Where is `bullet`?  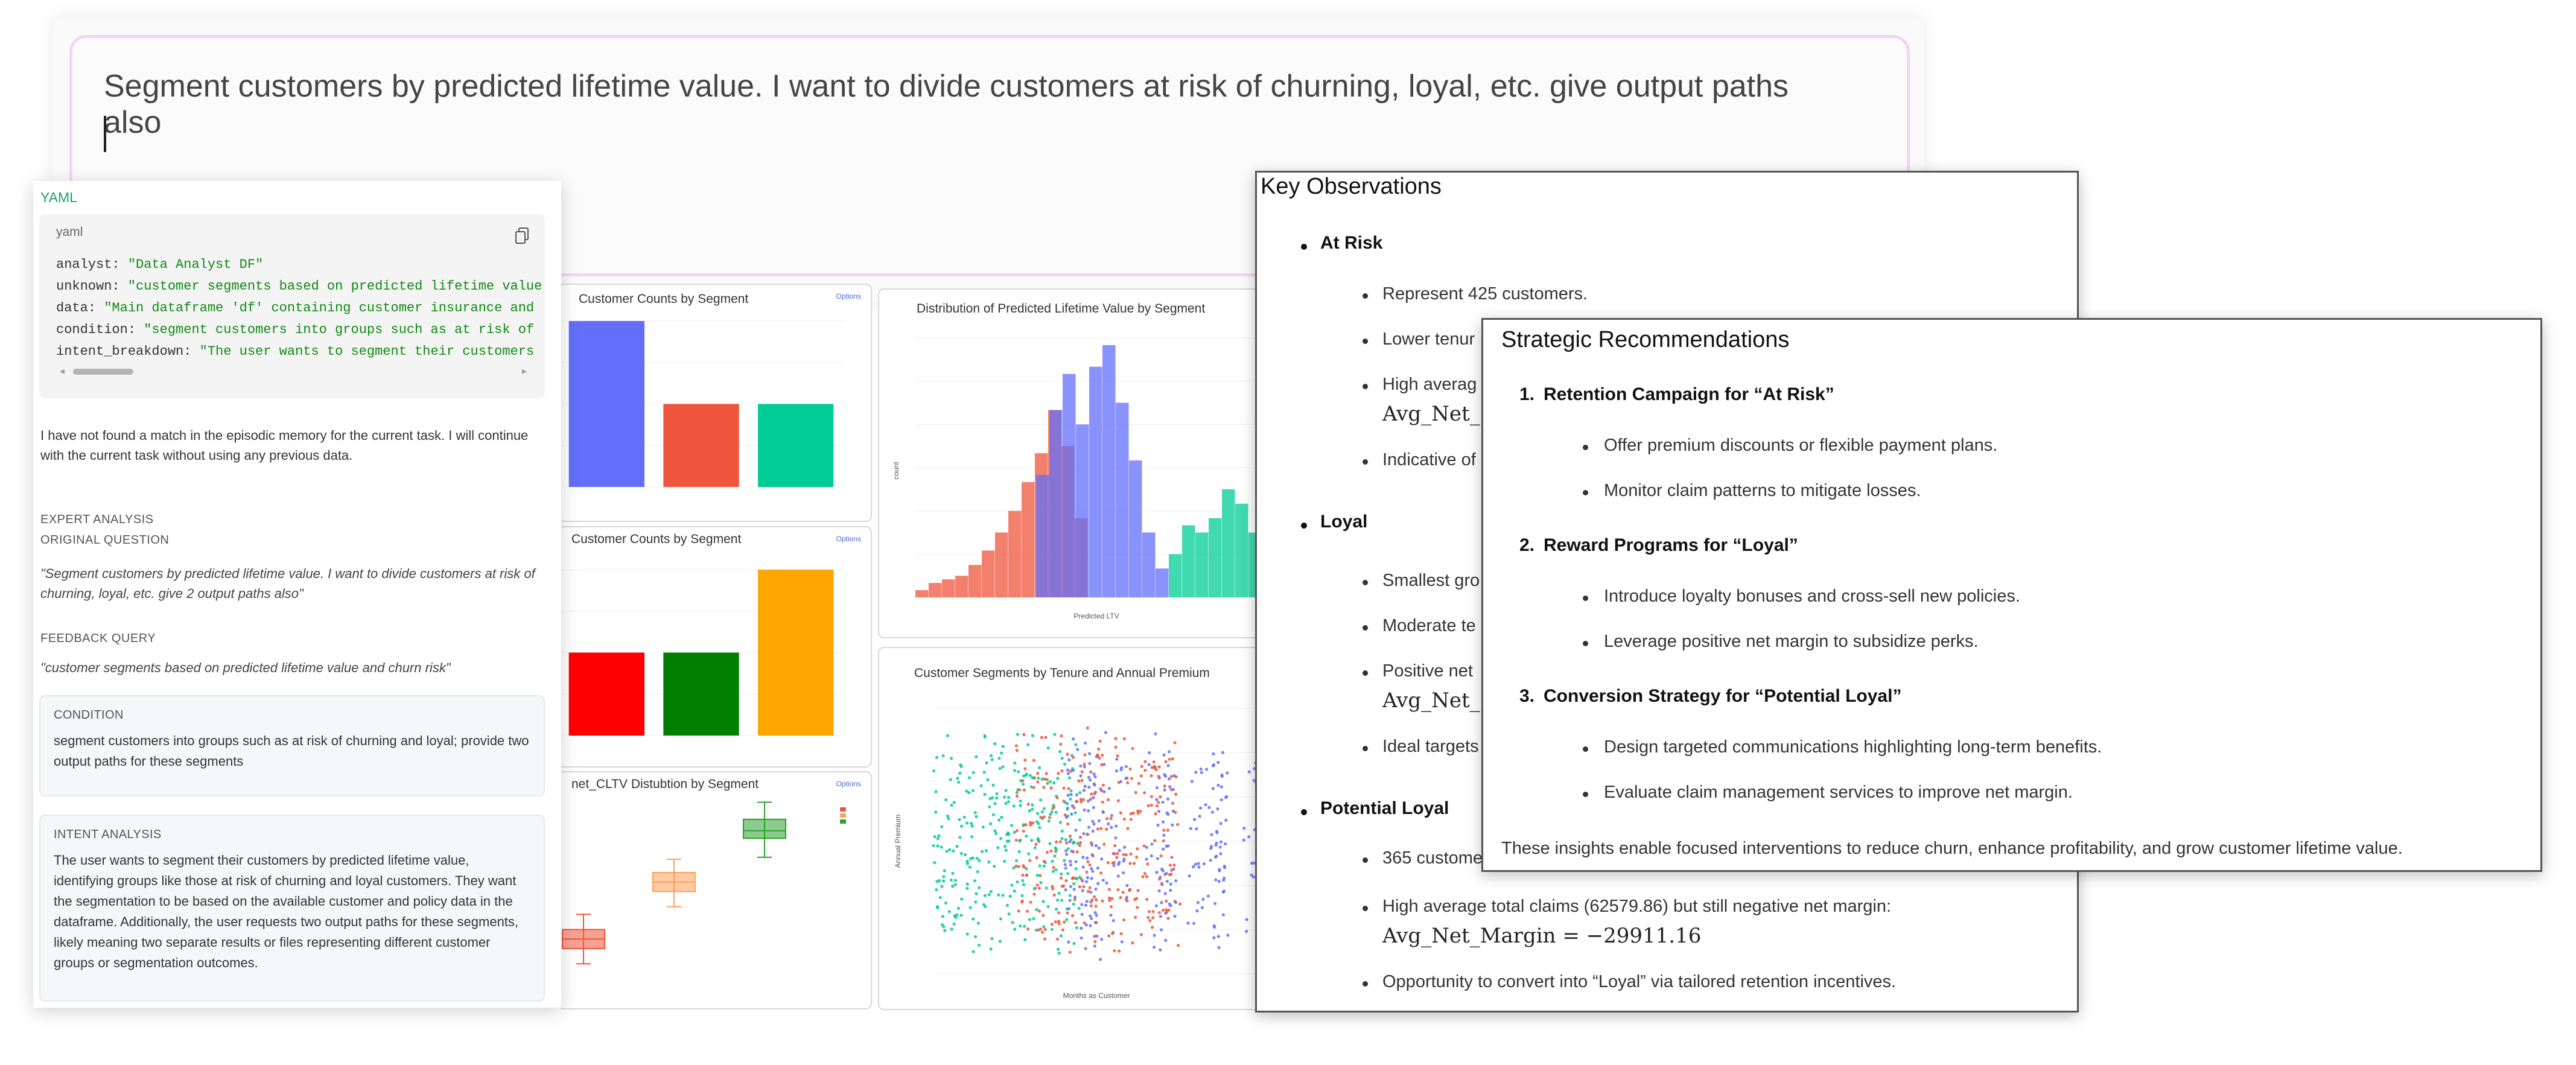
bullet is located at coordinates (1365, 462).